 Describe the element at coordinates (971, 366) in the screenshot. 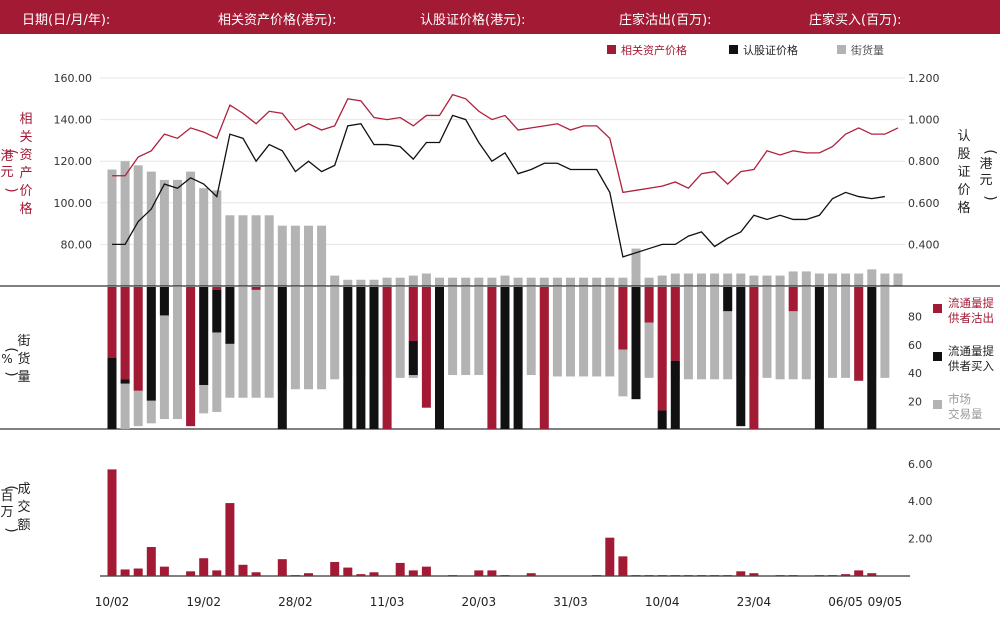

I see `legend-buy-label: 供者买入` at that location.